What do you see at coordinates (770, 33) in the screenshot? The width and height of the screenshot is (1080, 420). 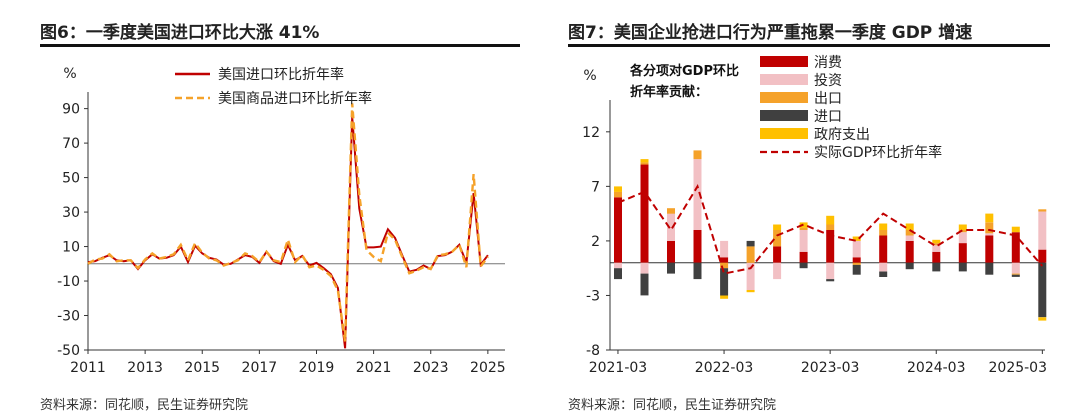 I see `chart-title: 图7：美国企业抢进口行为严重拖累一季度 GDP 增速` at bounding box center [770, 33].